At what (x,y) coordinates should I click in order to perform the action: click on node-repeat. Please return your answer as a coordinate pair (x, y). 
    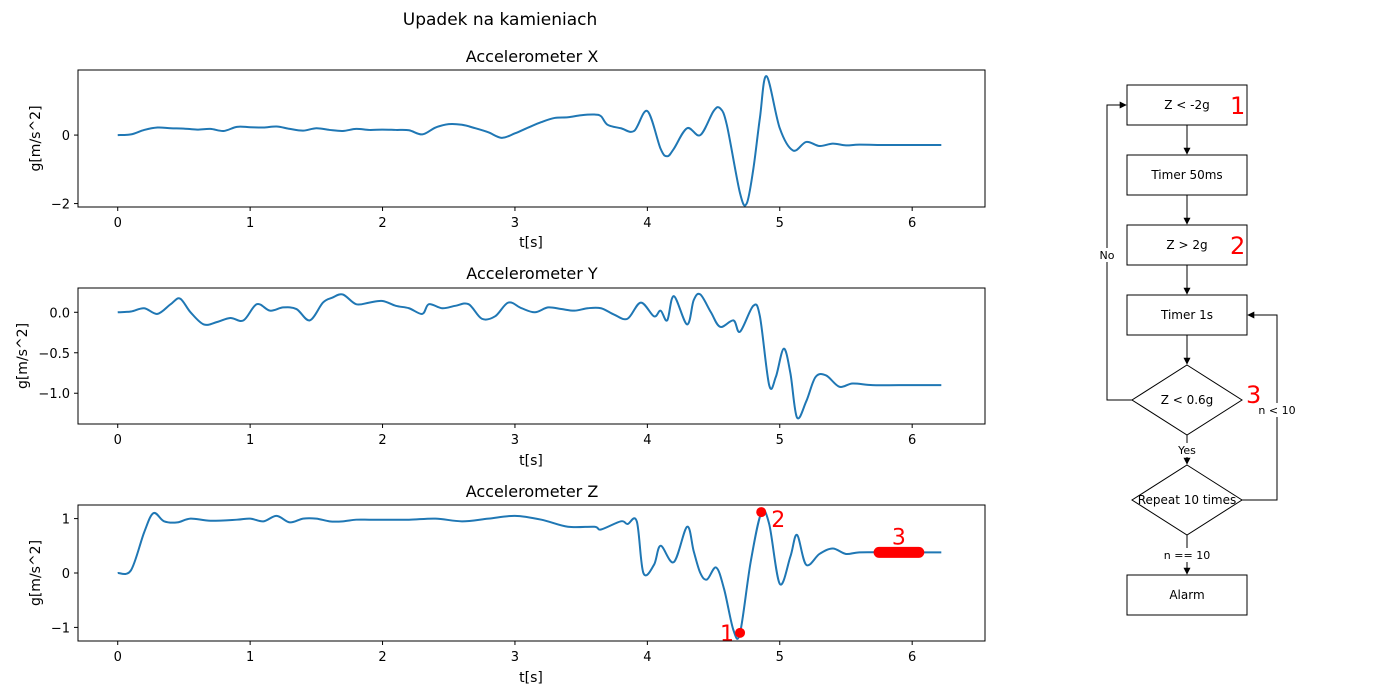
    Looking at the image, I should click on (1187, 500).